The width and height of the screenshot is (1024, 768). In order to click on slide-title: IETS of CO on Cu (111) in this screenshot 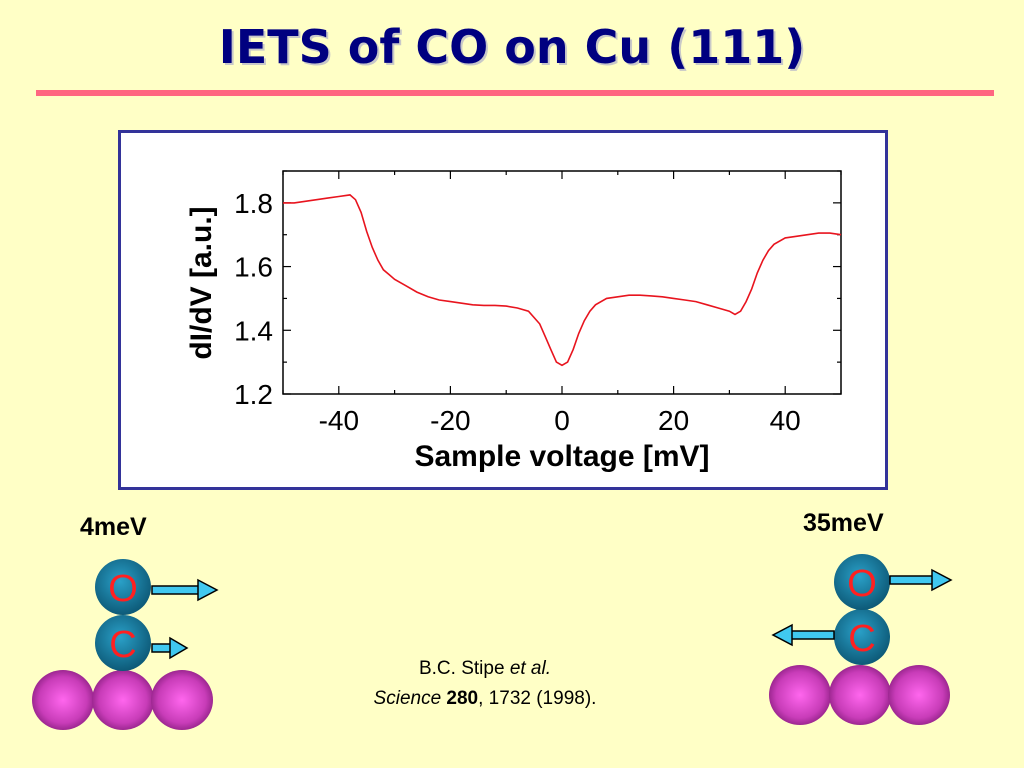, I will do `click(512, 47)`.